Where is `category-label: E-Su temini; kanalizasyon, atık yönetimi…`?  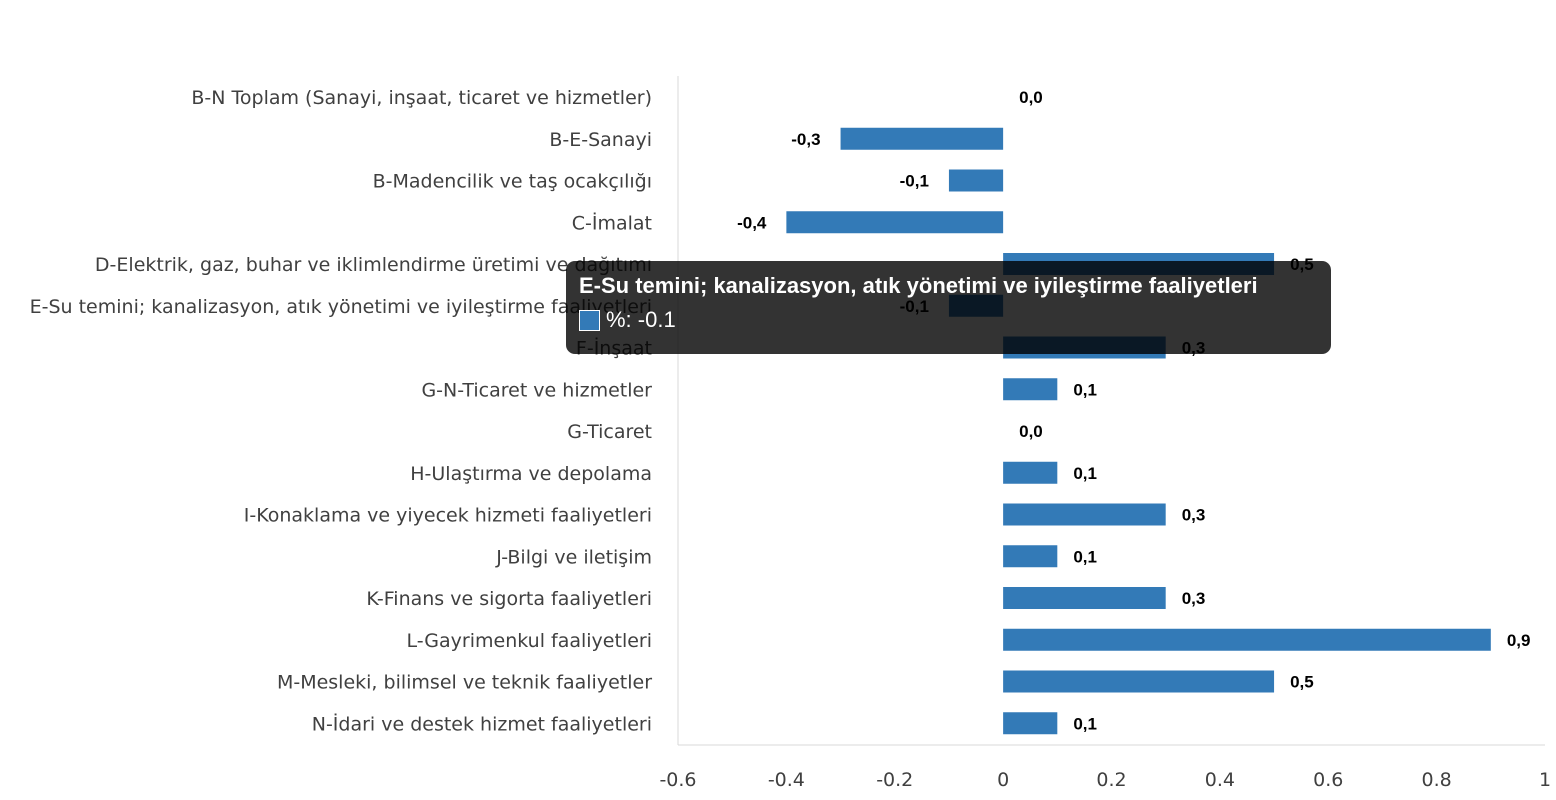 category-label: E-Su temini; kanalizasyon, atık yönetimi… is located at coordinates (341, 307).